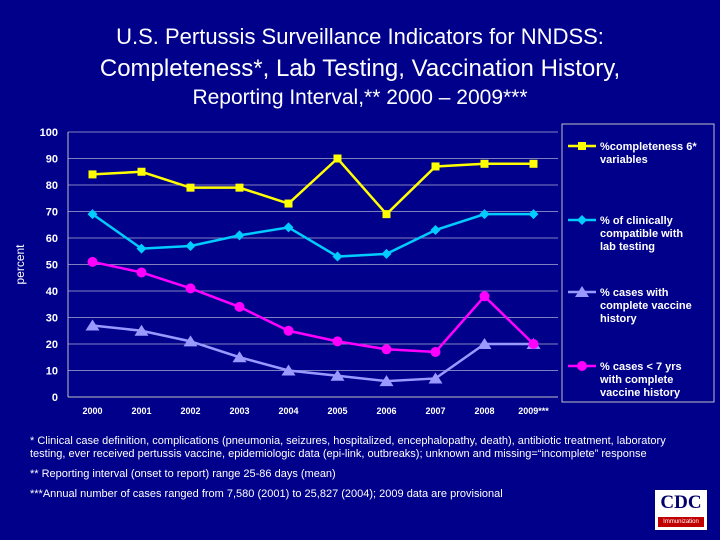 This screenshot has width=720, height=540. What do you see at coordinates (435, 411) in the screenshot?
I see `x-tick-label: 2007` at bounding box center [435, 411].